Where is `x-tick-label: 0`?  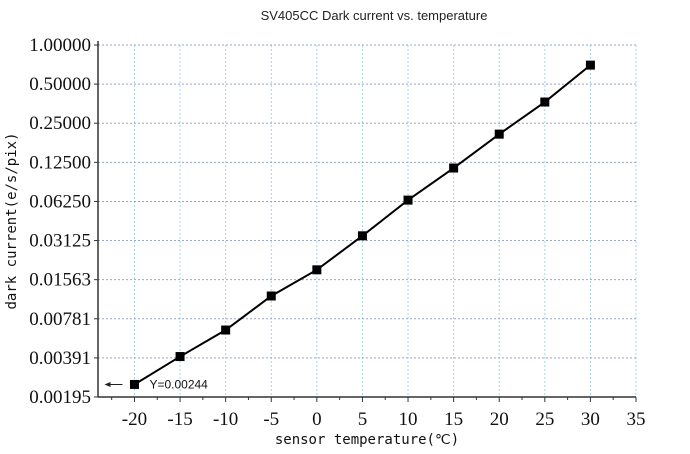 x-tick-label: 0 is located at coordinates (317, 419).